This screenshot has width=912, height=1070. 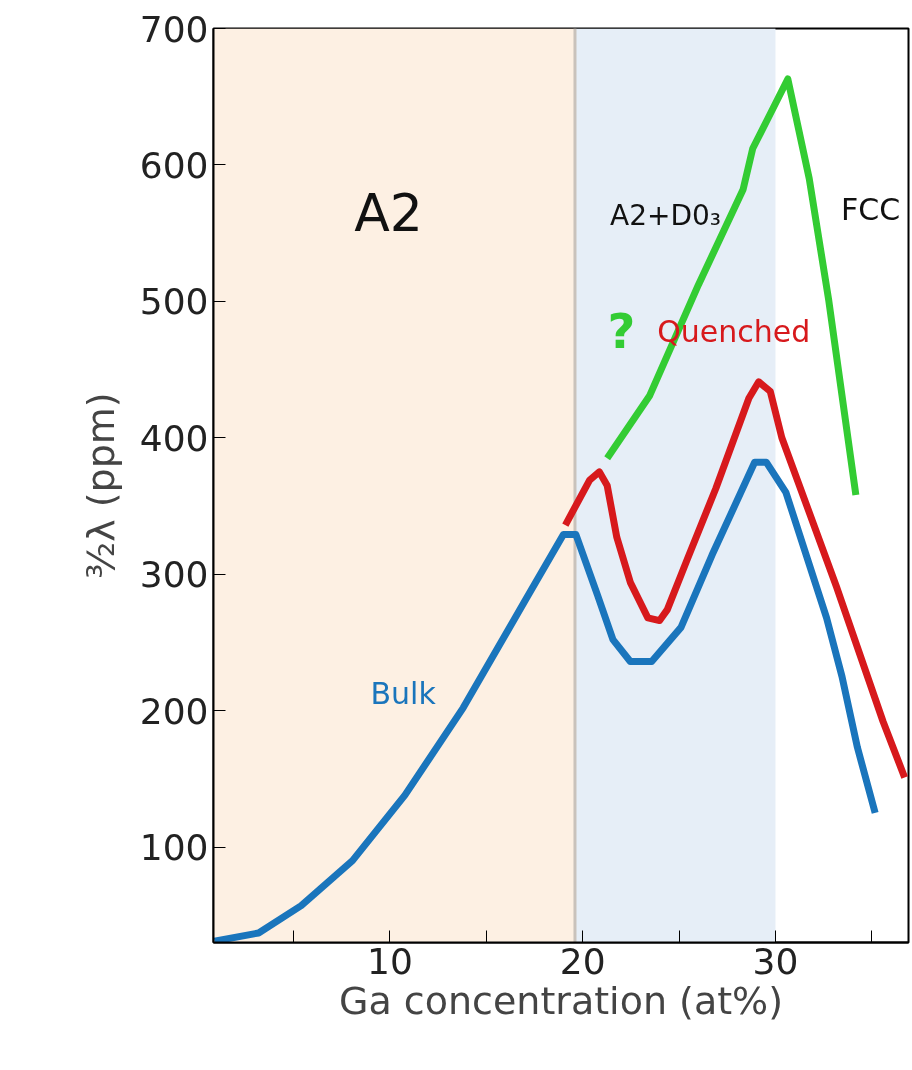 What do you see at coordinates (621, 330) in the screenshot?
I see `annotation: ?` at bounding box center [621, 330].